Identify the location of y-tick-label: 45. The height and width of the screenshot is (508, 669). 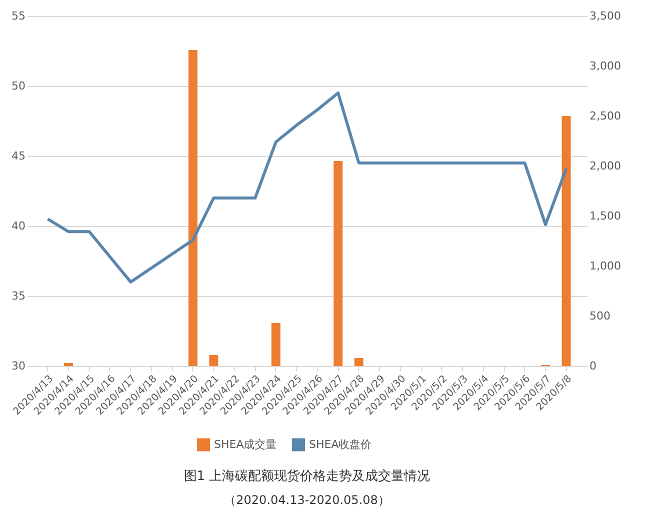
(19, 156).